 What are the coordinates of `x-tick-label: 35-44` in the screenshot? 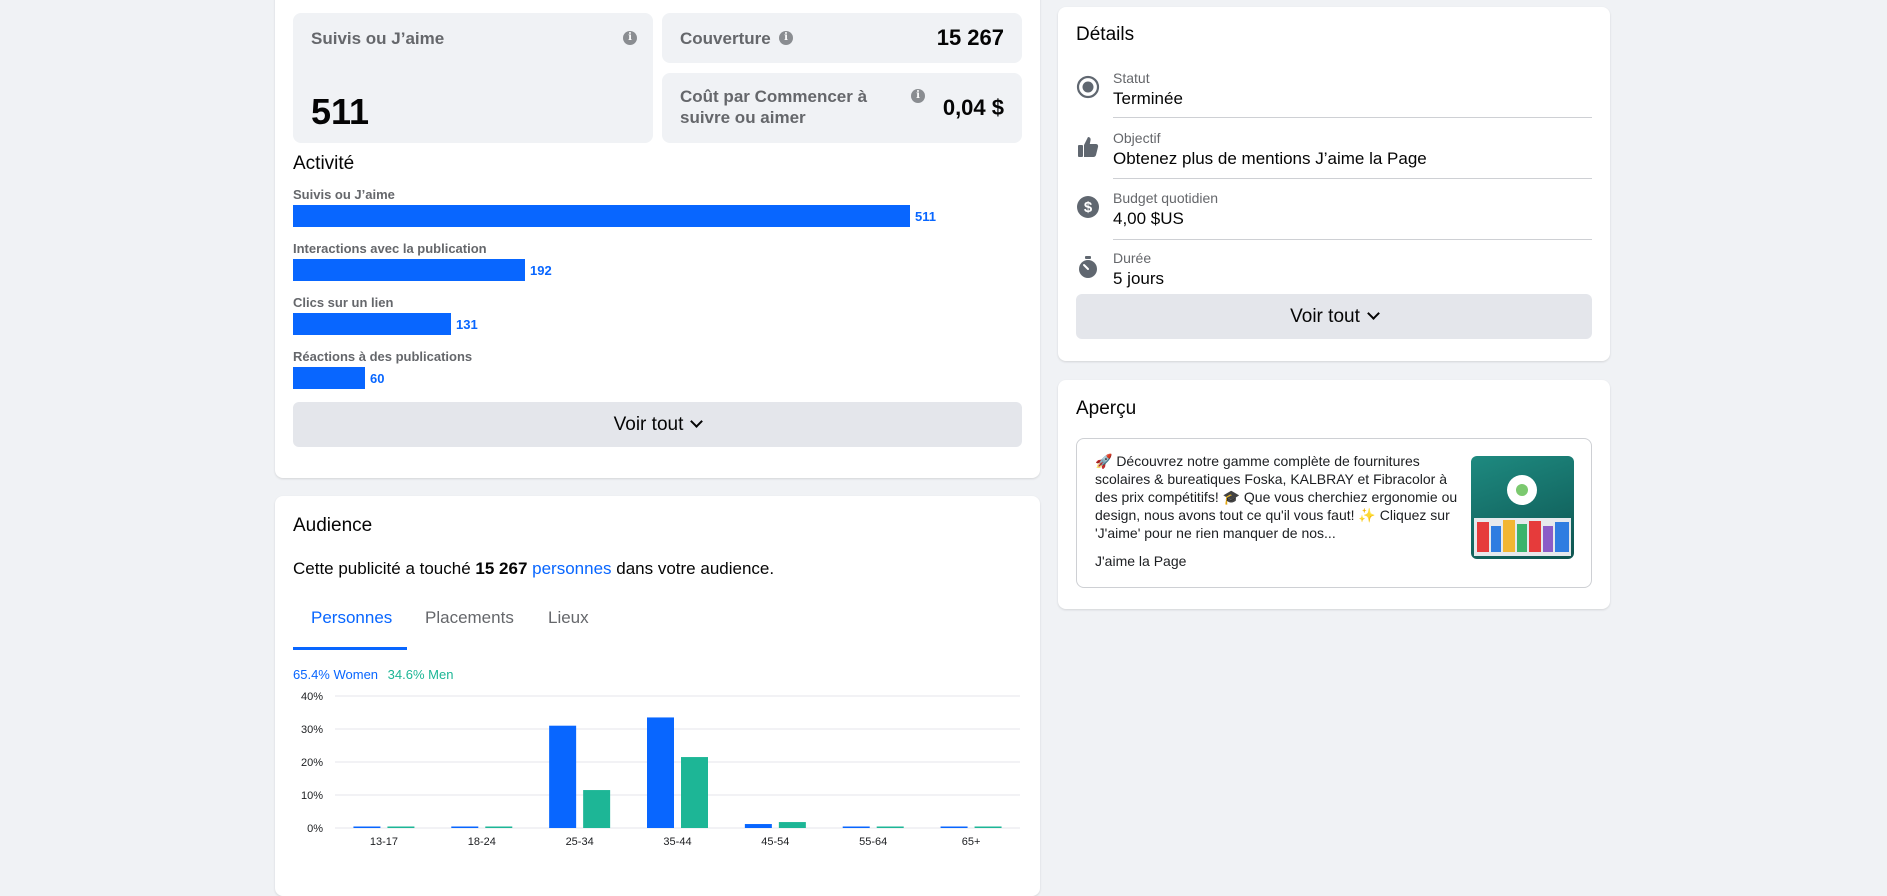 It's located at (677, 842).